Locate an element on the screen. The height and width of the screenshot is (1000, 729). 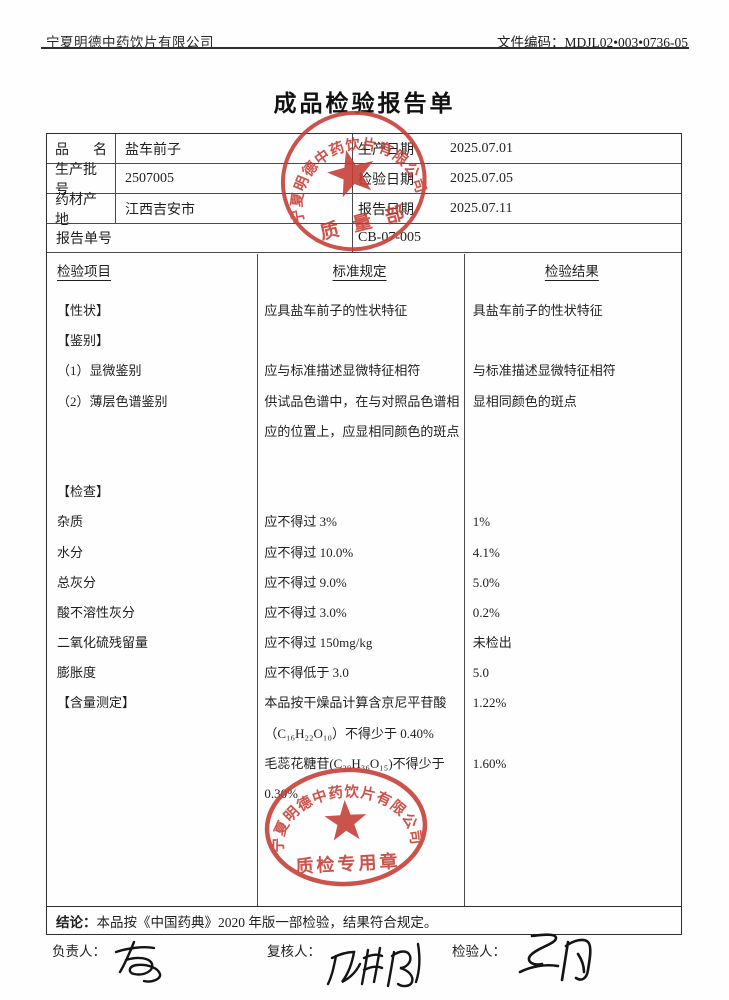
item-cell: 总灰分 is located at coordinates (77, 582).